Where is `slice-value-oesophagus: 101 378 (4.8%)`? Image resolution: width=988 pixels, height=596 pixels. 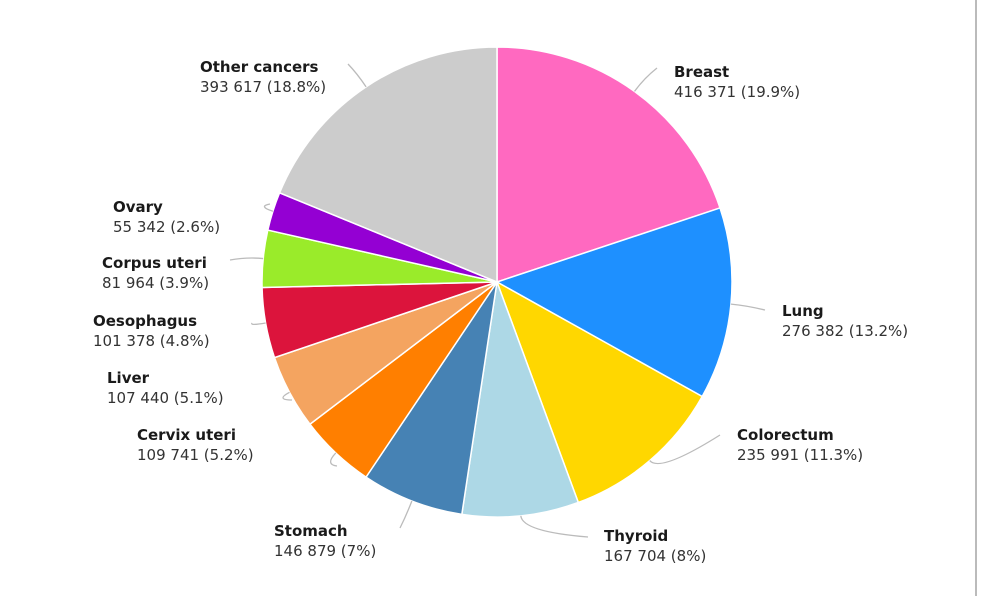 slice-value-oesophagus: 101 378 (4.8%) is located at coordinates (151, 341).